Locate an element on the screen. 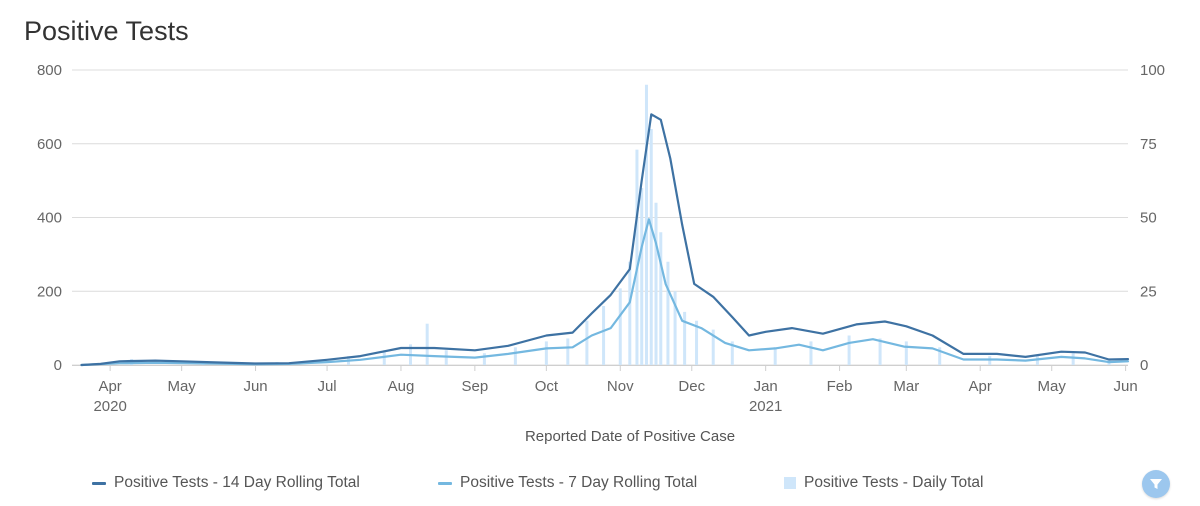 The width and height of the screenshot is (1200, 506). x-tick-label: Jan is located at coordinates (766, 386).